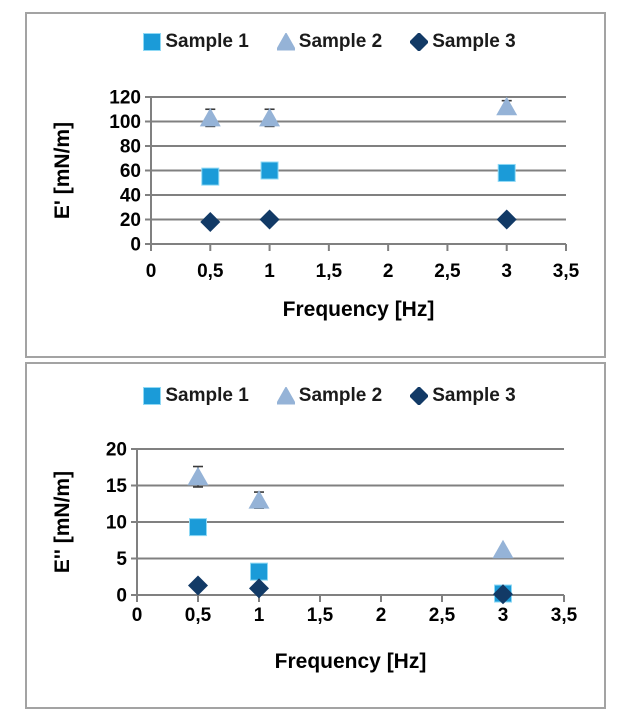 This screenshot has height=717, width=621. Describe the element at coordinates (130, 171) in the screenshot. I see `y-tick-label: 60` at that location.